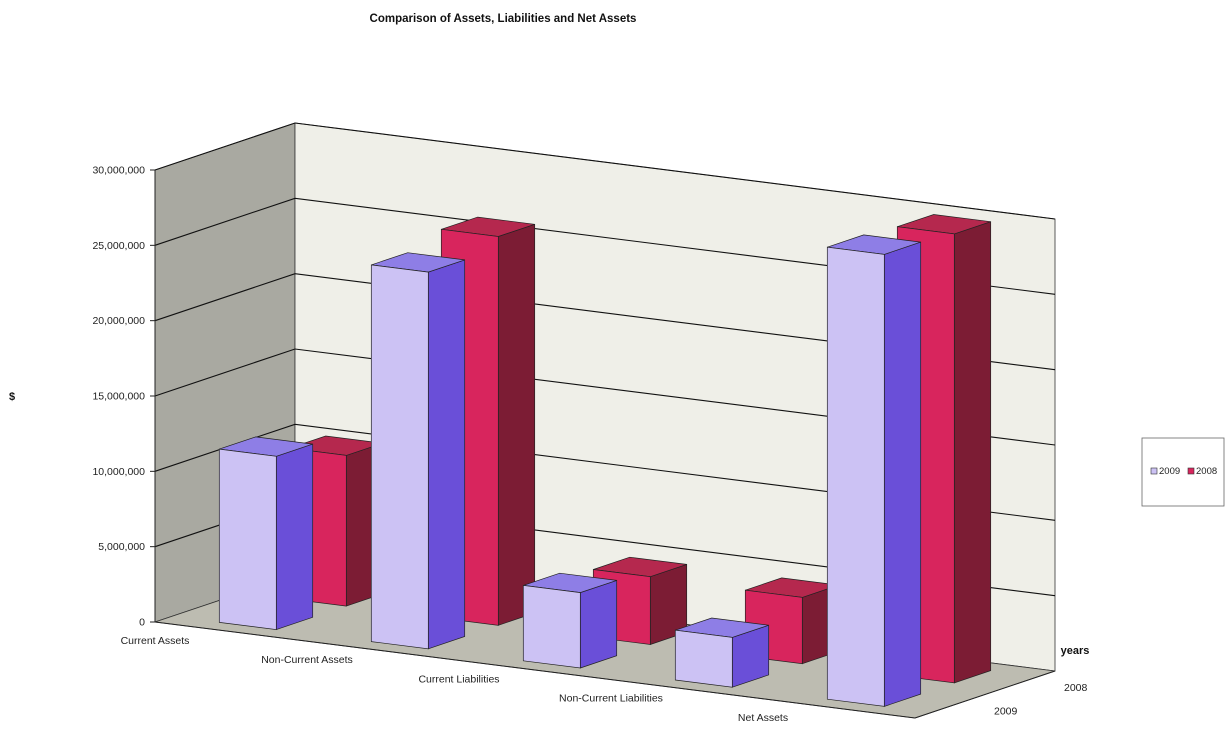 The width and height of the screenshot is (1228, 748). What do you see at coordinates (118, 171) in the screenshot?
I see `y-tick-label: 30,000,000` at bounding box center [118, 171].